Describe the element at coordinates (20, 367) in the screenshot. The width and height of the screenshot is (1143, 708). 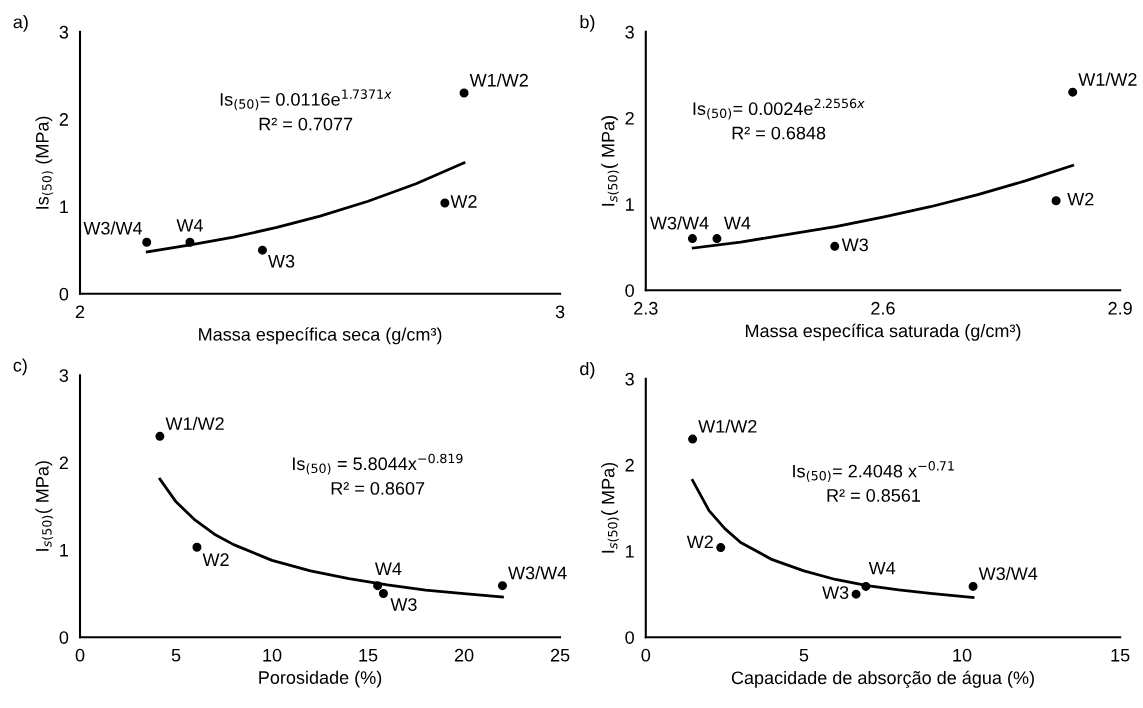
I see `text: c)` at that location.